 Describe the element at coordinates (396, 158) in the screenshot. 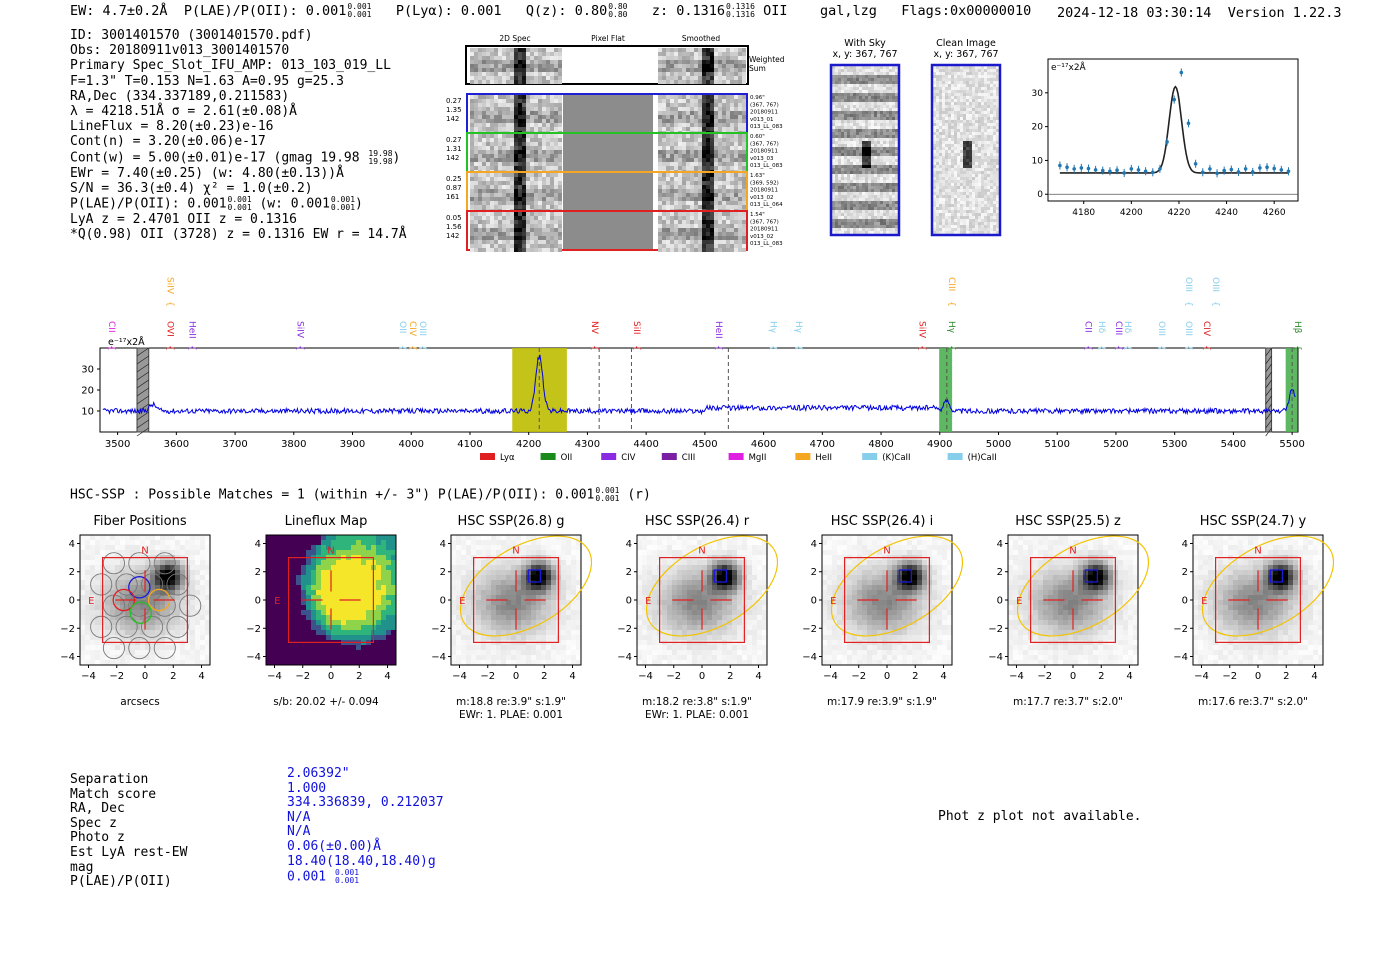

I see `contw-end: )` at that location.